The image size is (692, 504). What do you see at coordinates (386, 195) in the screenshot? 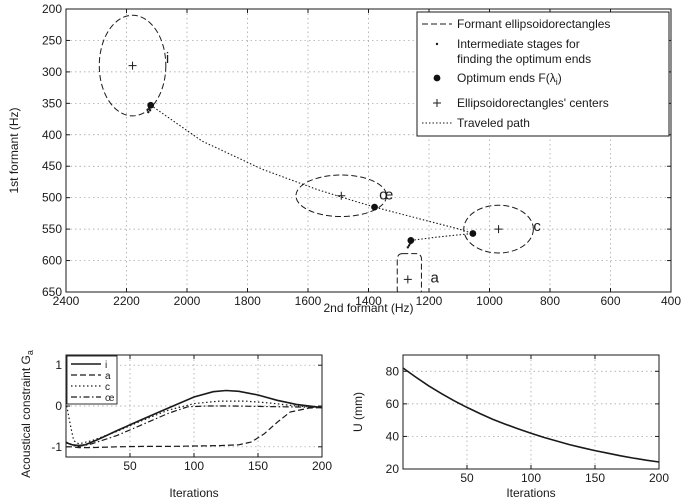
I see `ellipse-label: œ` at bounding box center [386, 195].